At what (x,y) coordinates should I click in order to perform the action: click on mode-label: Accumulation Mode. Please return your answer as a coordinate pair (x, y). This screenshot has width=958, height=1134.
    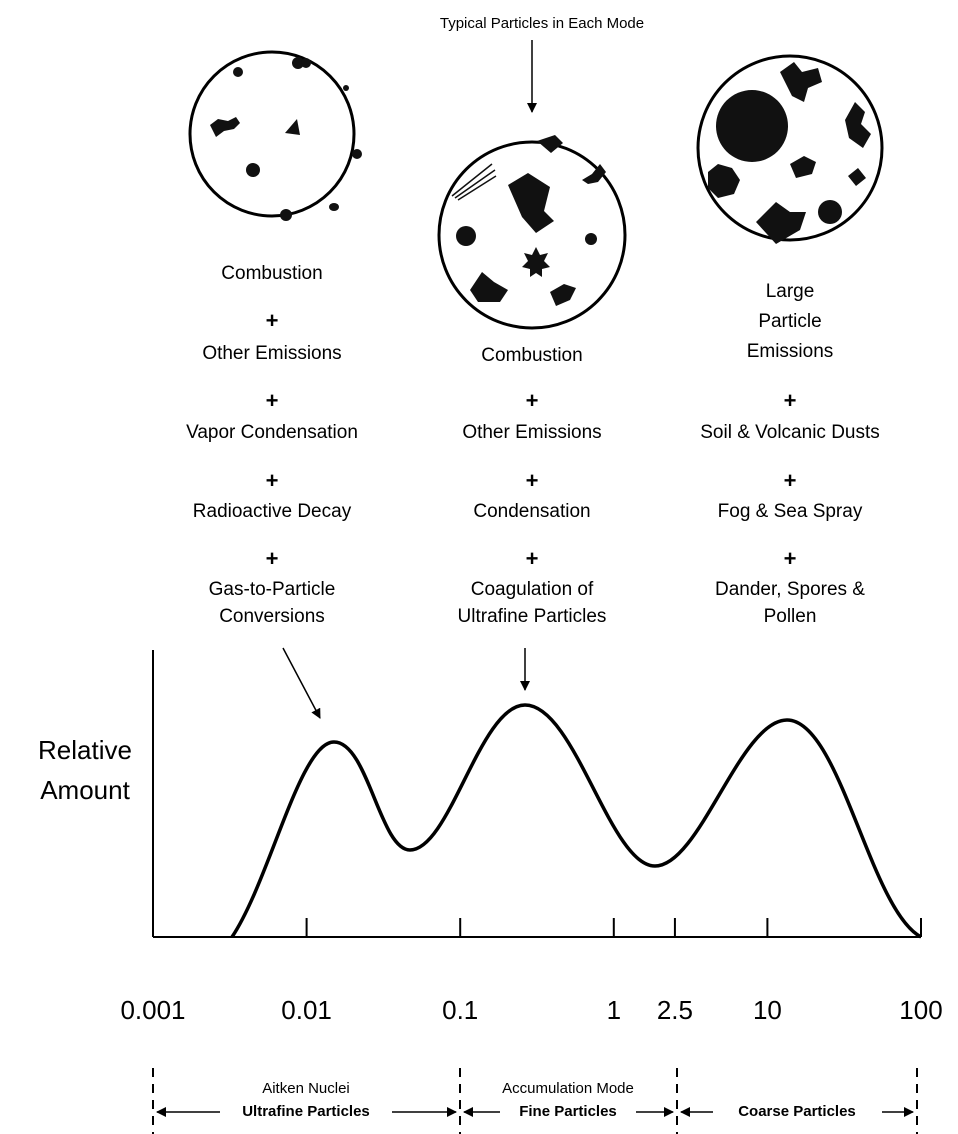
    Looking at the image, I should click on (568, 1088).